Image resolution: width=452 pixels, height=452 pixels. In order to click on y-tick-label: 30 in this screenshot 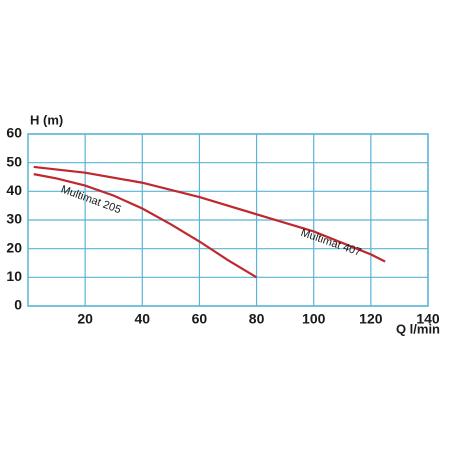, I will do `click(14, 219)`.